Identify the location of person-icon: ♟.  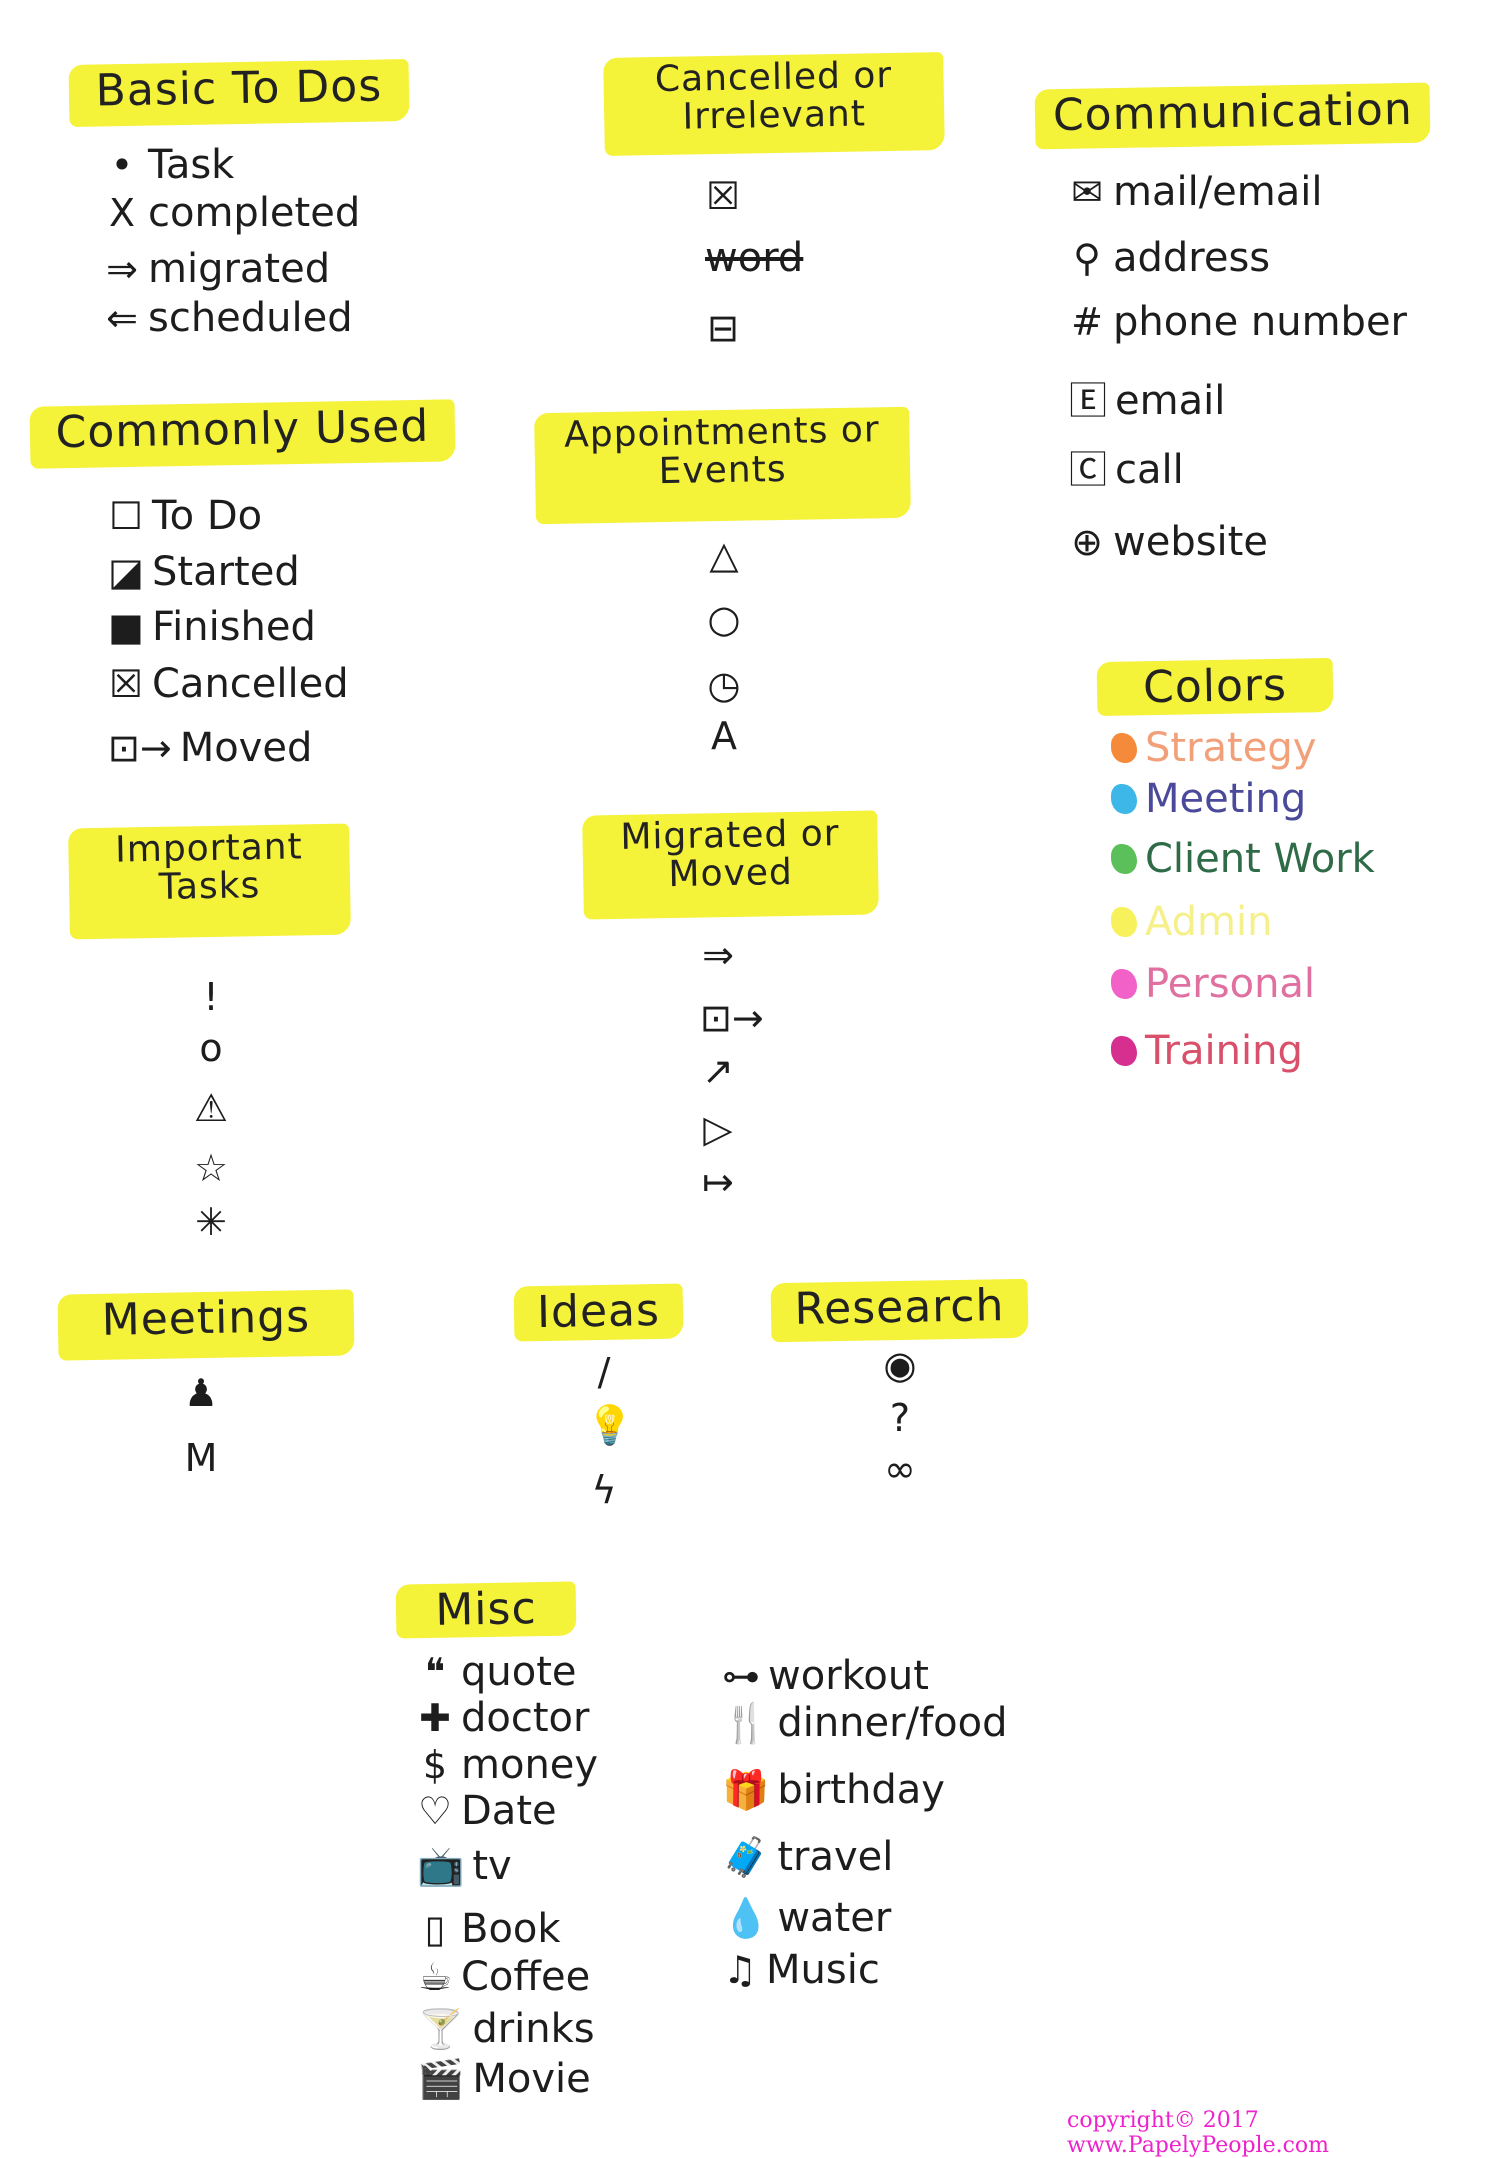
(201, 1393).